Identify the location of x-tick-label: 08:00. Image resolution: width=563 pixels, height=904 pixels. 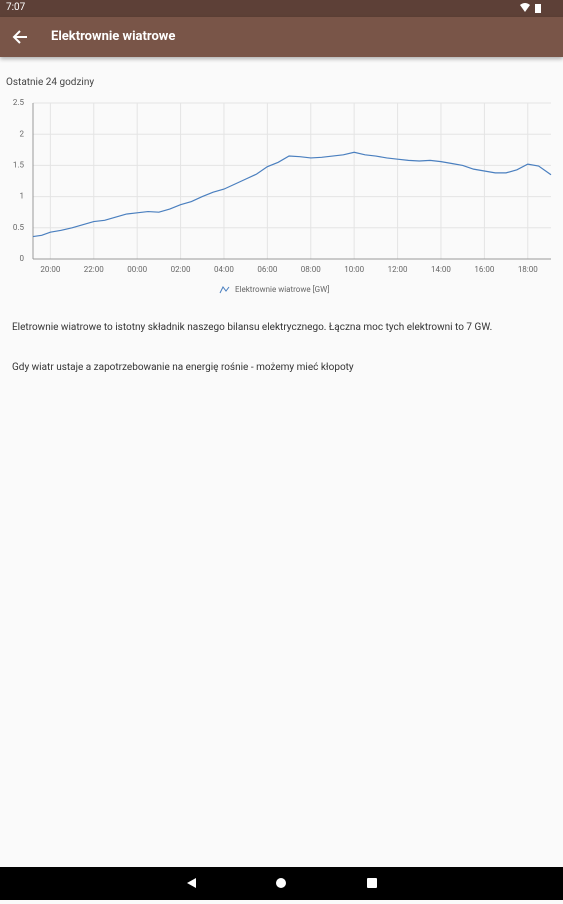
(311, 269).